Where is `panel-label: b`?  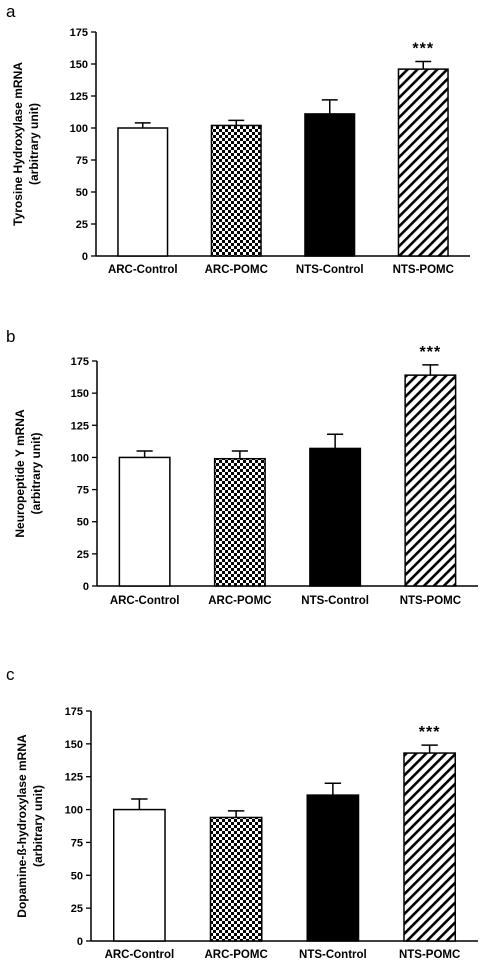
panel-label: b is located at coordinates (11, 336).